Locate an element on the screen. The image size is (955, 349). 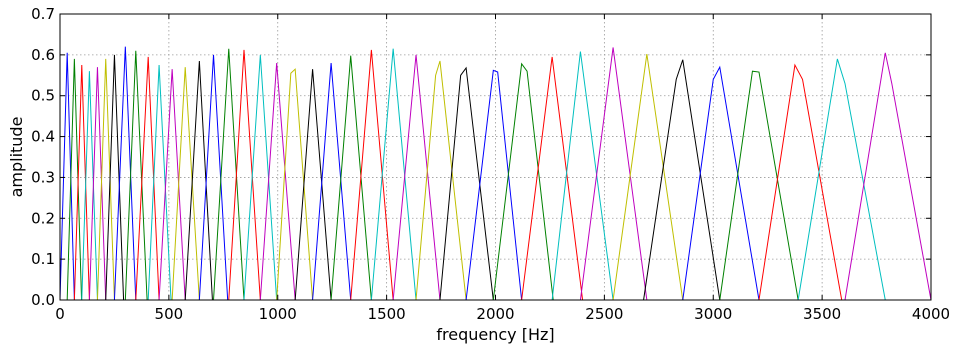
y-tick-label: 0.6 is located at coordinates (43, 55).